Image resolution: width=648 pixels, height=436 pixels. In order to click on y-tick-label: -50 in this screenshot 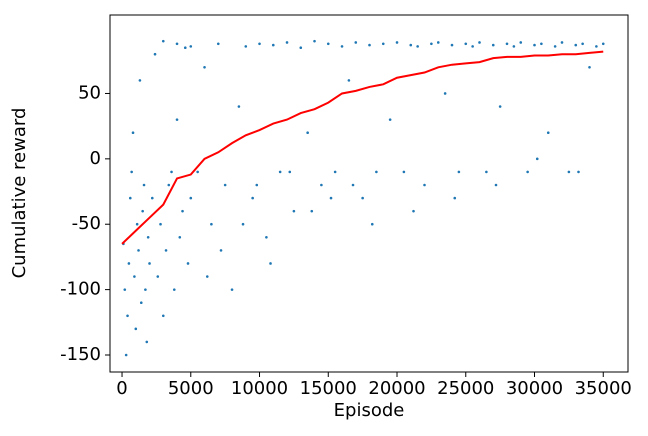, I will do `click(86, 223)`.